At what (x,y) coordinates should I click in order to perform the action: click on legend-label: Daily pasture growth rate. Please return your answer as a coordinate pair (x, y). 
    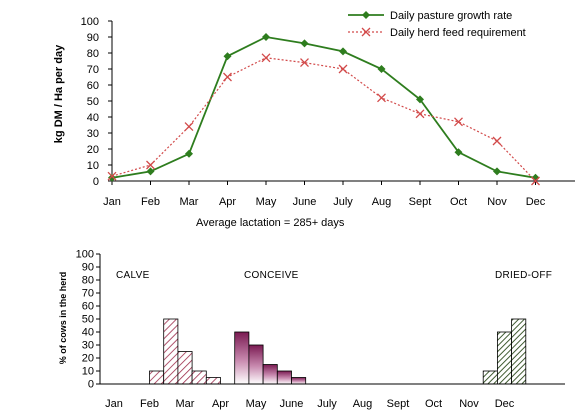
    Looking at the image, I should click on (451, 16).